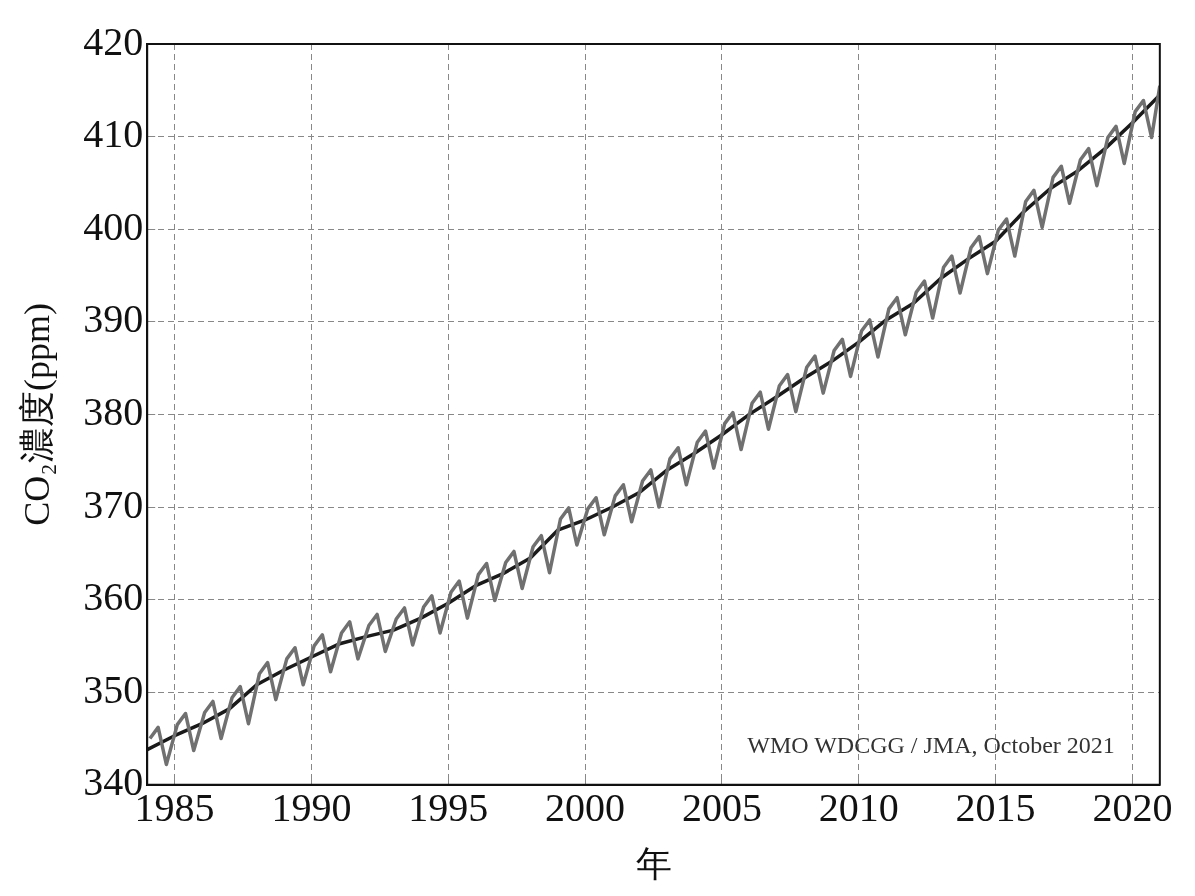  What do you see at coordinates (995, 808) in the screenshot?
I see `x-tick-label: 2015` at bounding box center [995, 808].